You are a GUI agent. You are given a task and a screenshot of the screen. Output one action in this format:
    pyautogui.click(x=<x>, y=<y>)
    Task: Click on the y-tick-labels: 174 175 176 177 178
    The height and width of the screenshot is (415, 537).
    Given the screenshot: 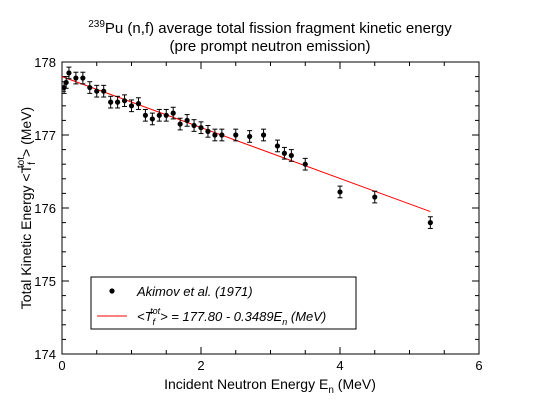 What is the action you would take?
    pyautogui.click(x=45, y=208)
    